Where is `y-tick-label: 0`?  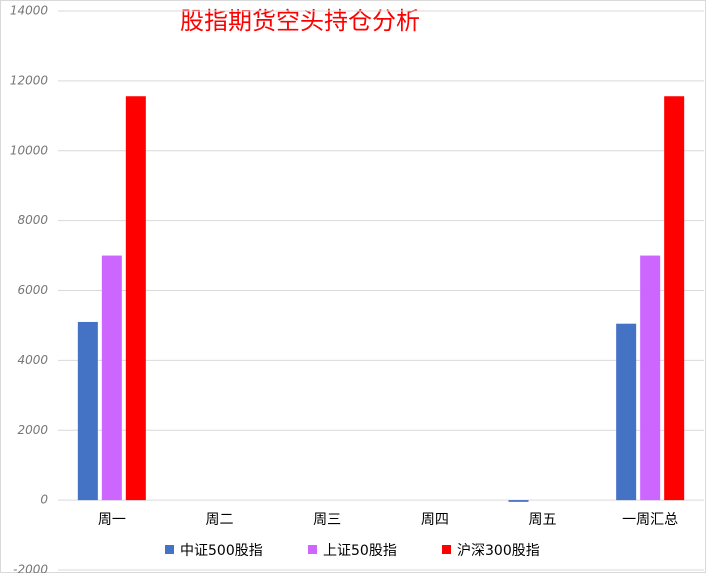
y-tick-label: 0 is located at coordinates (44, 500).